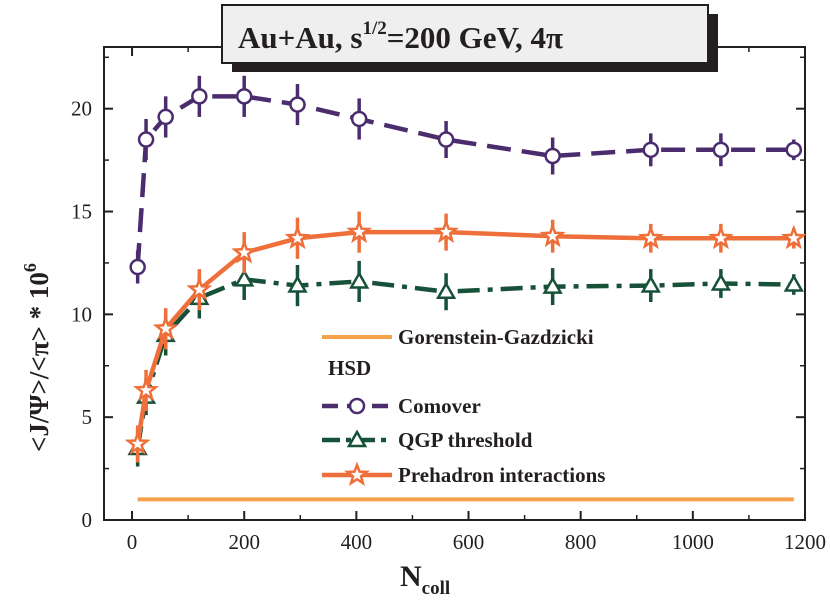  What do you see at coordinates (244, 542) in the screenshot?
I see `x-tick-label: 200` at bounding box center [244, 542].